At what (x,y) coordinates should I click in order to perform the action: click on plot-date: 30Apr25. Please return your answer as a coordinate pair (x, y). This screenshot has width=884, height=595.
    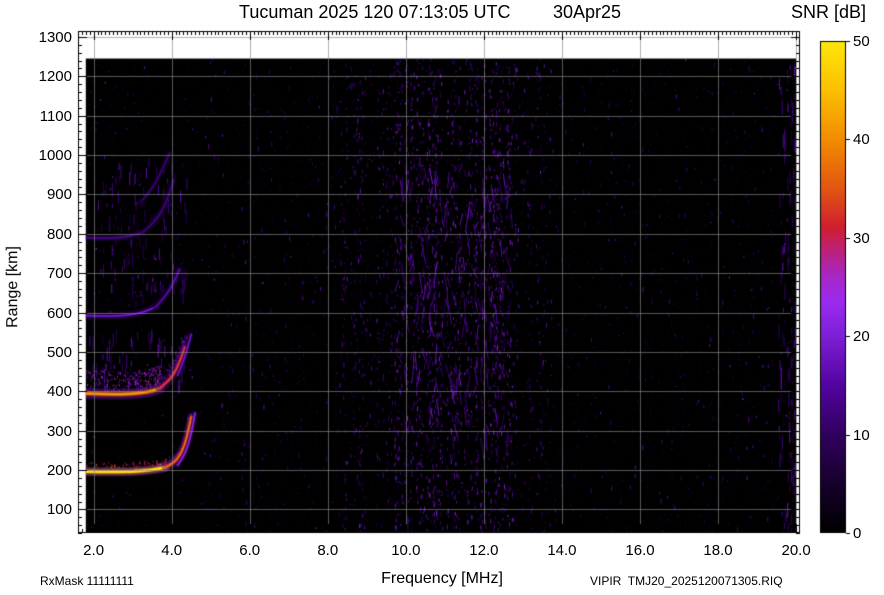
    Looking at the image, I should click on (587, 12).